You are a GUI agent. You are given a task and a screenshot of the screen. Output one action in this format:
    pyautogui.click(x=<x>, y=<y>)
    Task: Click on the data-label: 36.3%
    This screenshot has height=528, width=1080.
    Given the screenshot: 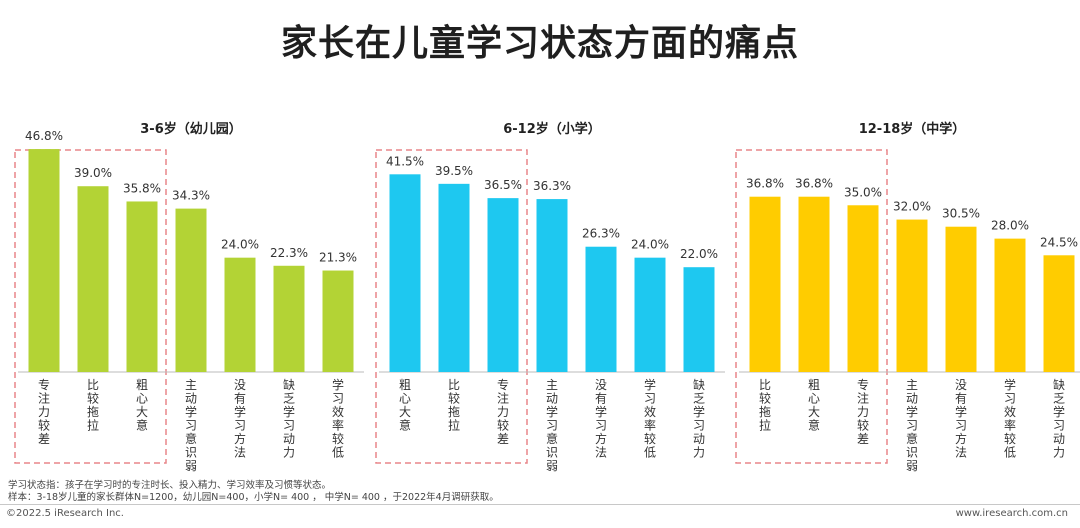 What is the action you would take?
    pyautogui.click(x=552, y=186)
    